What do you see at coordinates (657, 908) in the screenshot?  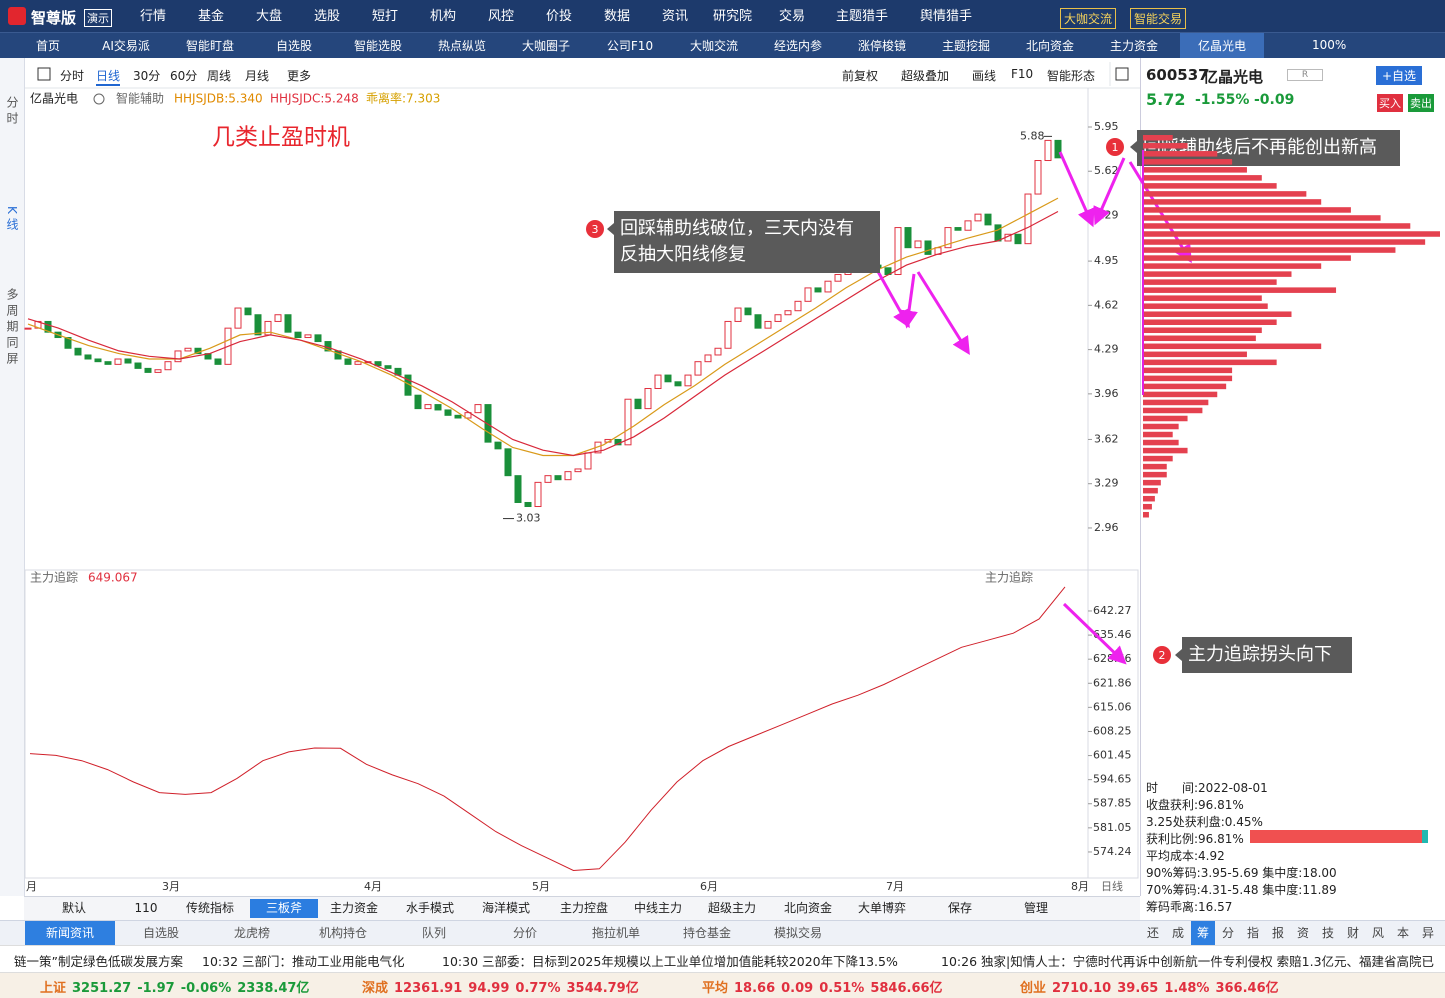 I see `indicator-tab: 中线主力` at bounding box center [657, 908].